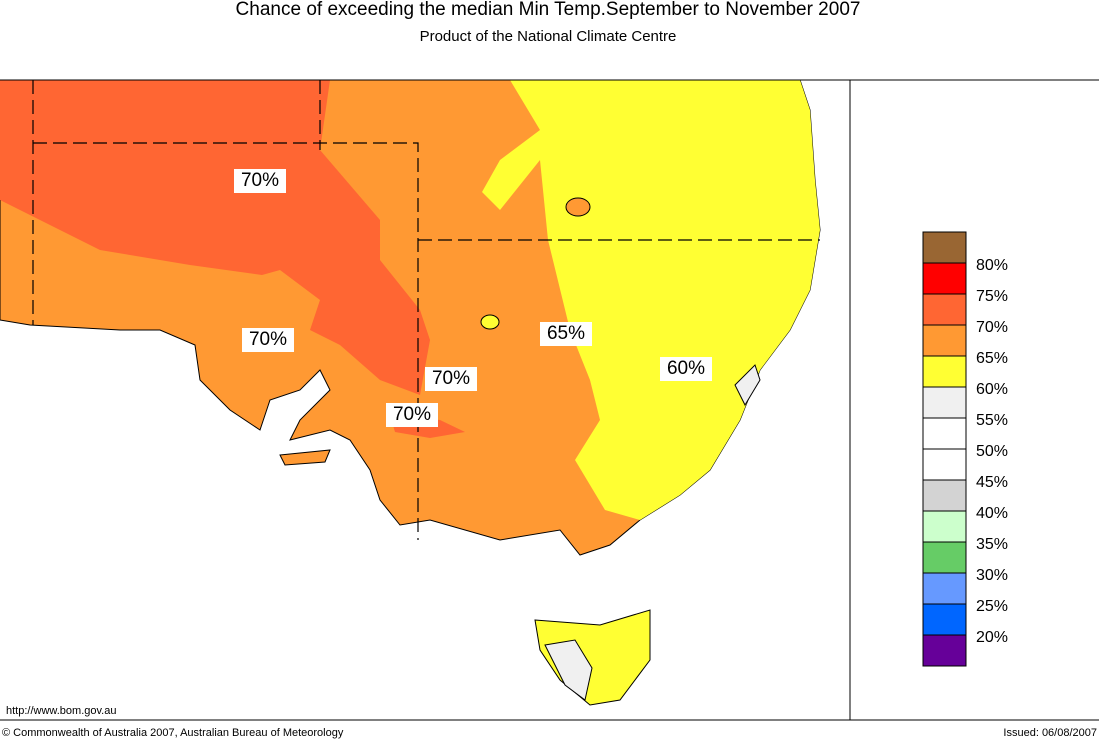 Image resolution: width=1099 pixels, height=740 pixels. What do you see at coordinates (1050, 733) in the screenshot?
I see `issued: Issued: 06/08/2007` at bounding box center [1050, 733].